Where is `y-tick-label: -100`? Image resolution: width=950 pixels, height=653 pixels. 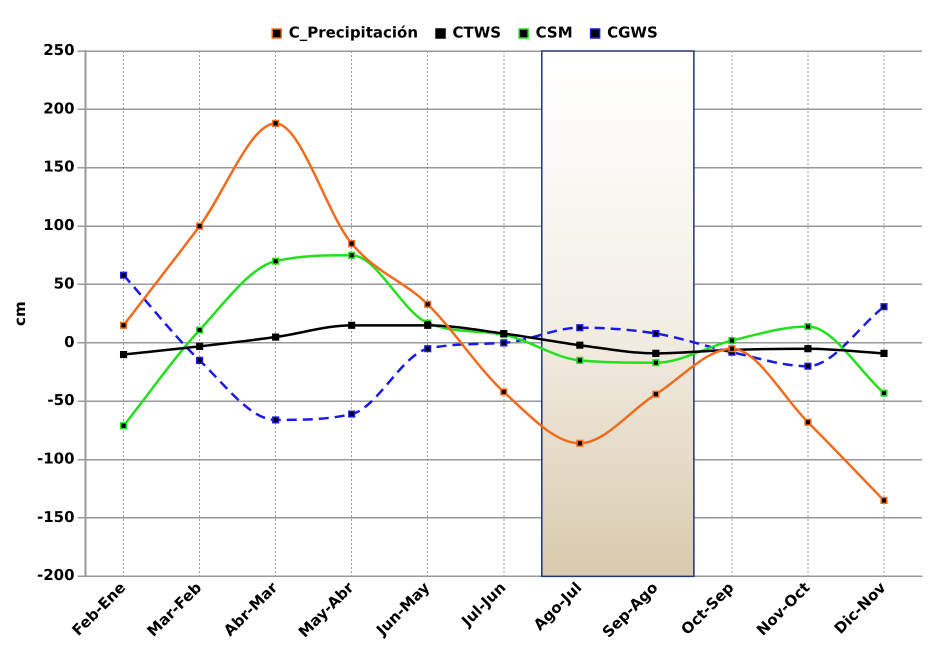 y-tick-label: -100 is located at coordinates (55, 459).